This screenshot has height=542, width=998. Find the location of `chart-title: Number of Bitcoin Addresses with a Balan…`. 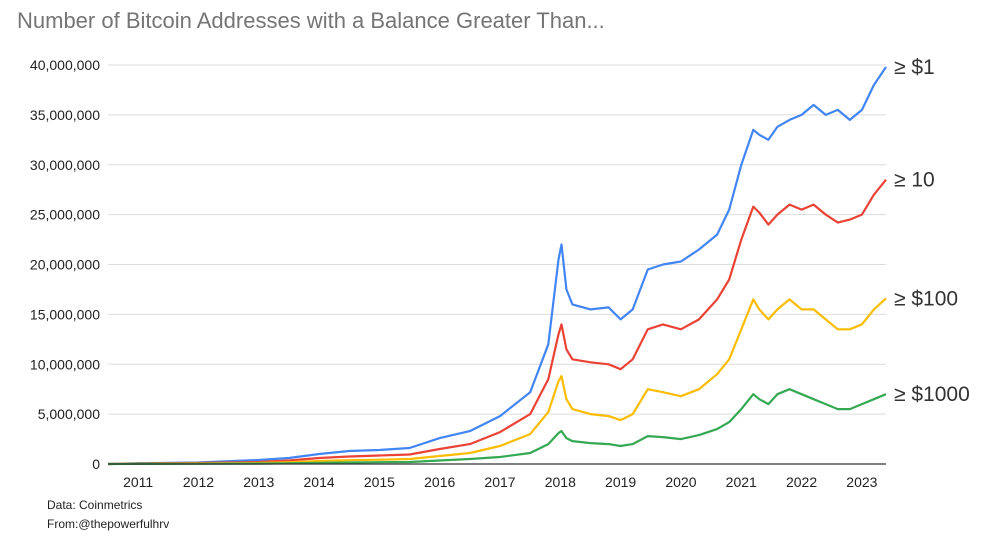

chart-title: Number of Bitcoin Addresses with a Balan… is located at coordinates (311, 20).